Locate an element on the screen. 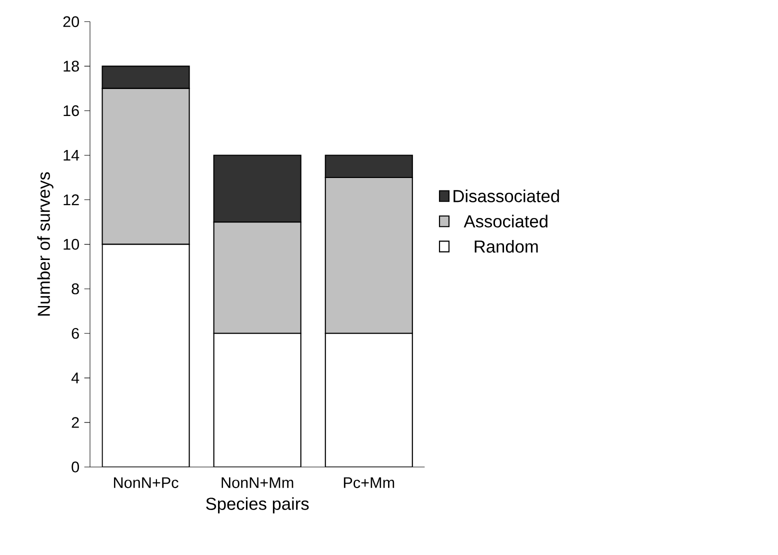  y-tick-label: 18 is located at coordinates (71, 66).